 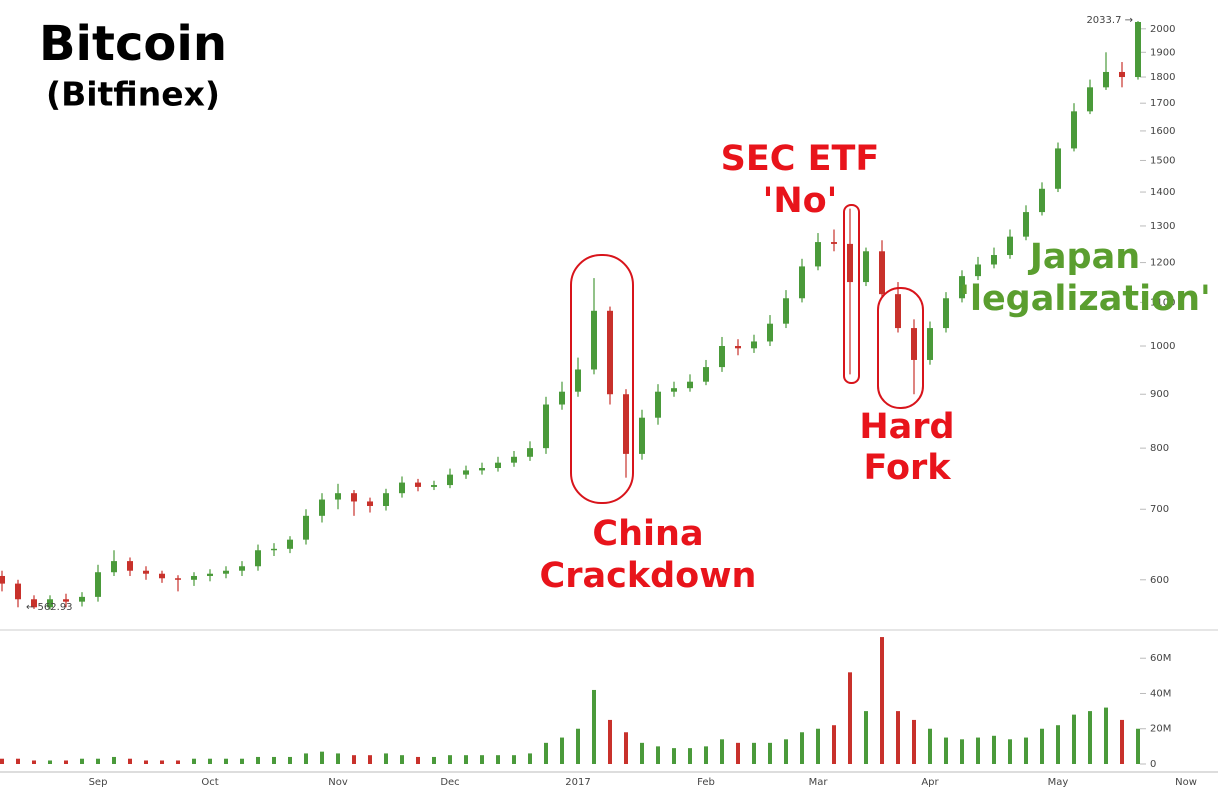 I want to click on annotation: China, so click(x=647, y=534).